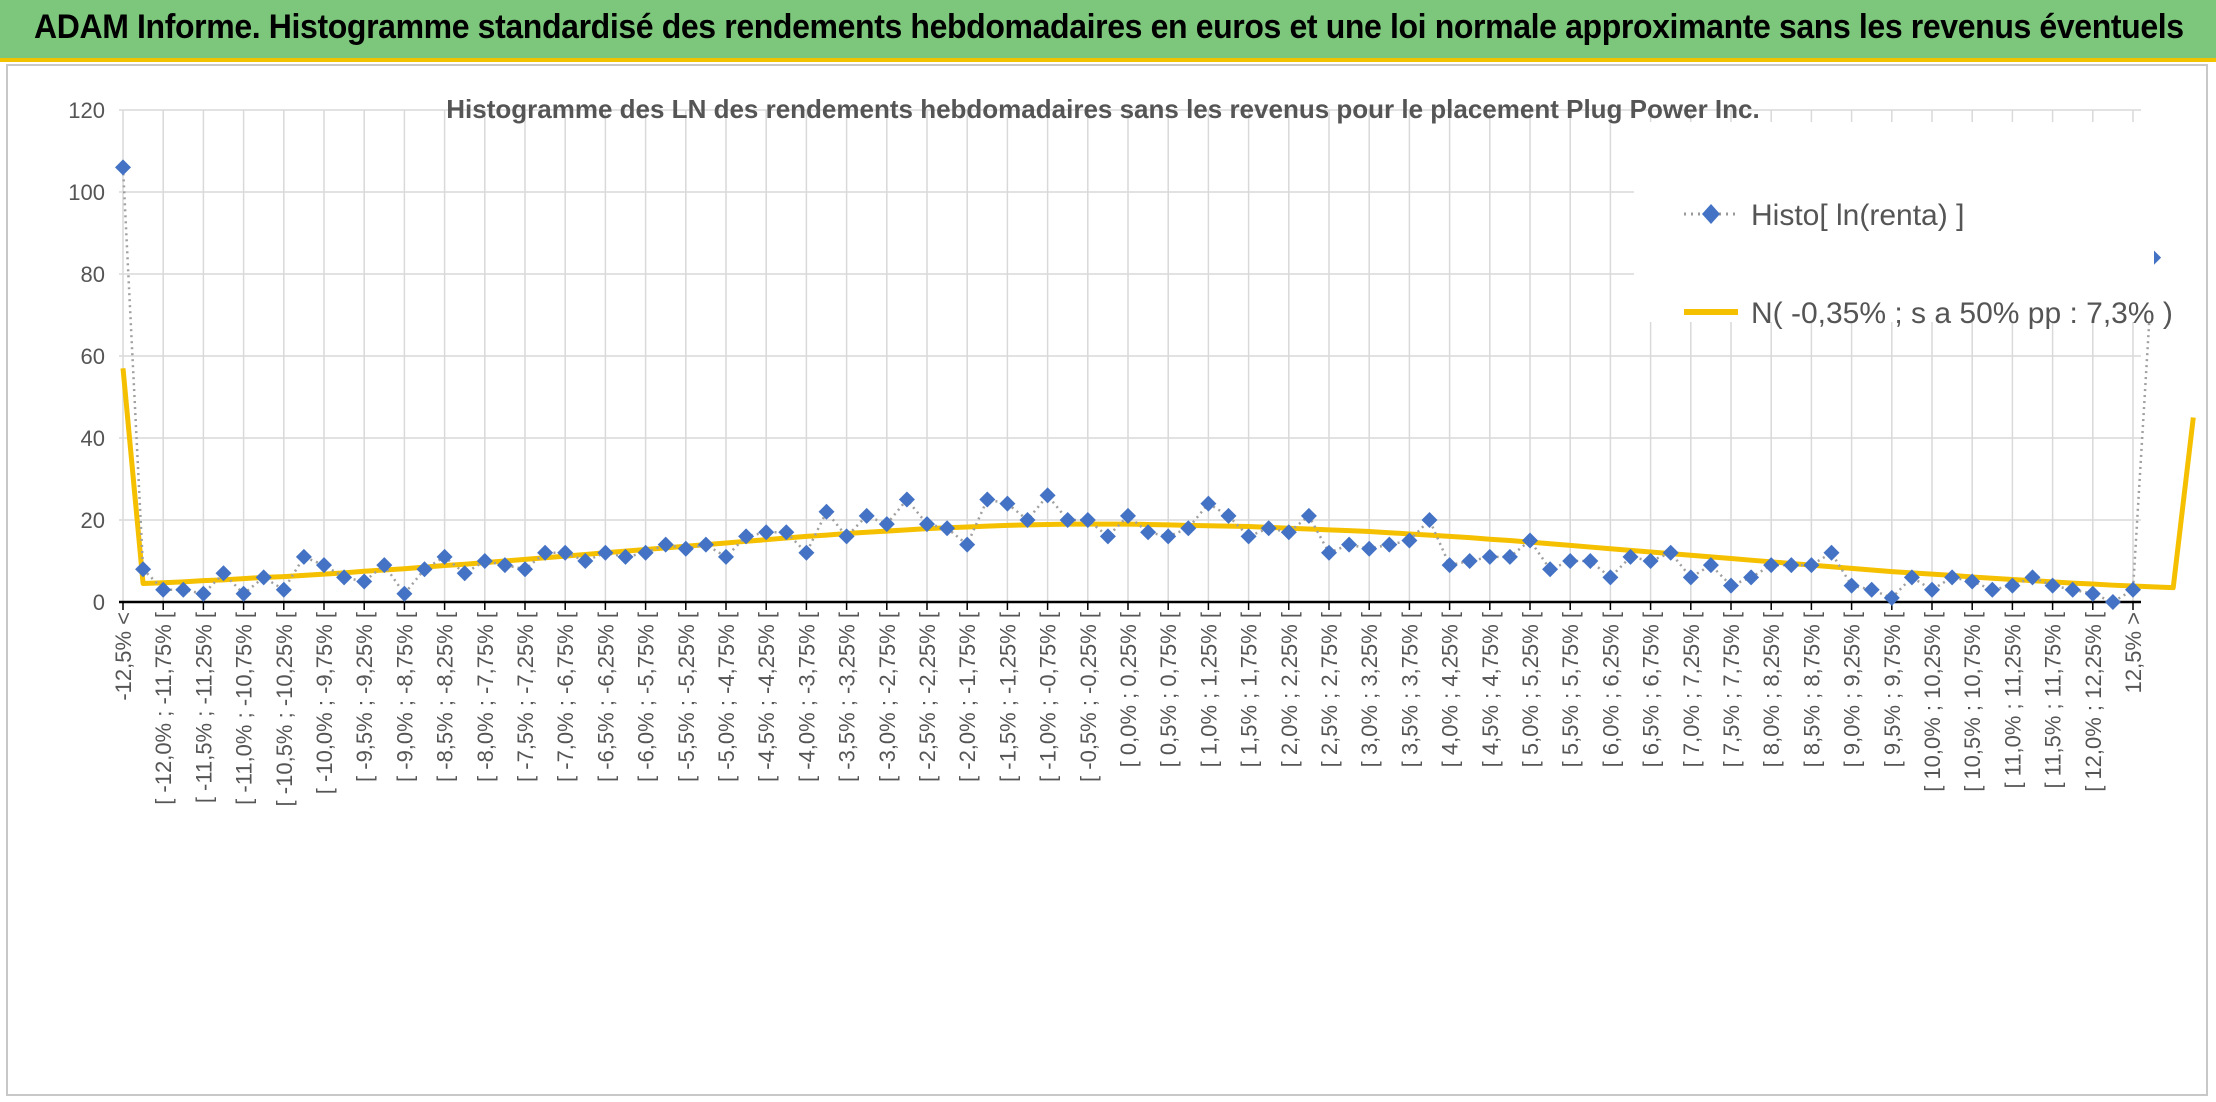 Image resolution: width=2216 pixels, height=1102 pixels. Describe the element at coordinates (2133, 652) in the screenshot. I see `x-tick-label: 12,5% >` at that location.